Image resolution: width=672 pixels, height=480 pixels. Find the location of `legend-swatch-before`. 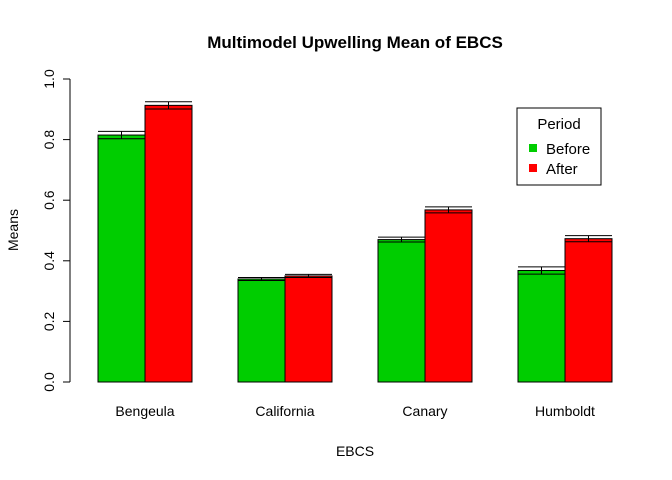

legend-swatch-before is located at coordinates (533, 148).